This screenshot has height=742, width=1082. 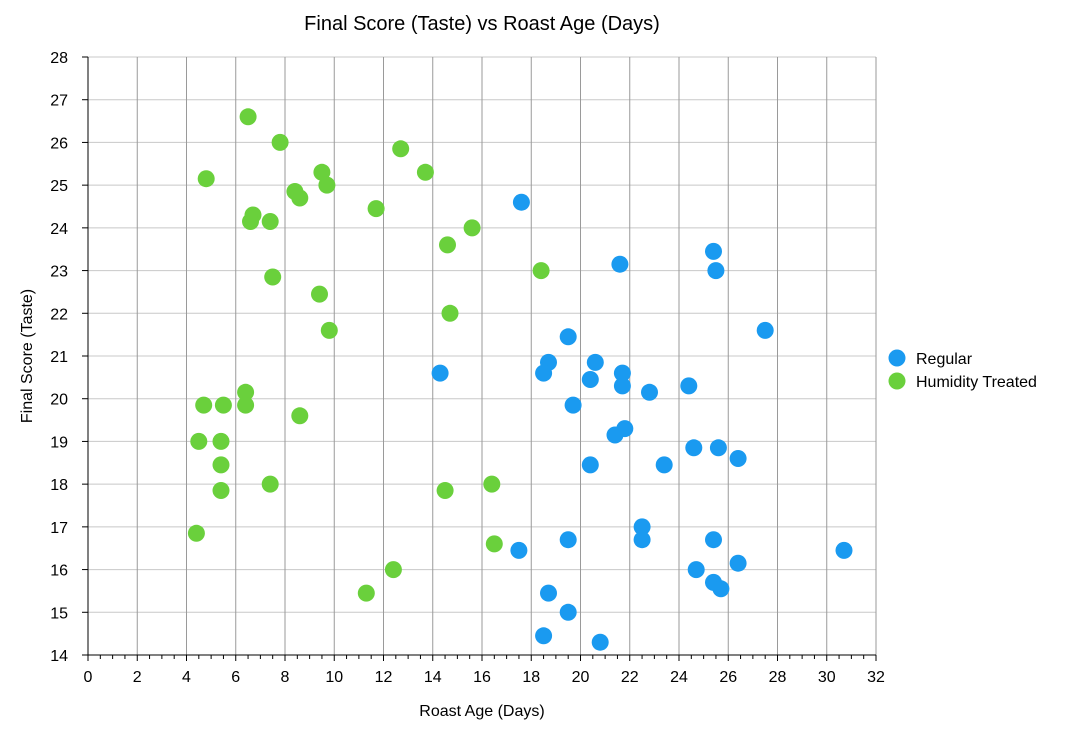 What do you see at coordinates (778, 677) in the screenshot?
I see `x-tick-label: 28` at bounding box center [778, 677].